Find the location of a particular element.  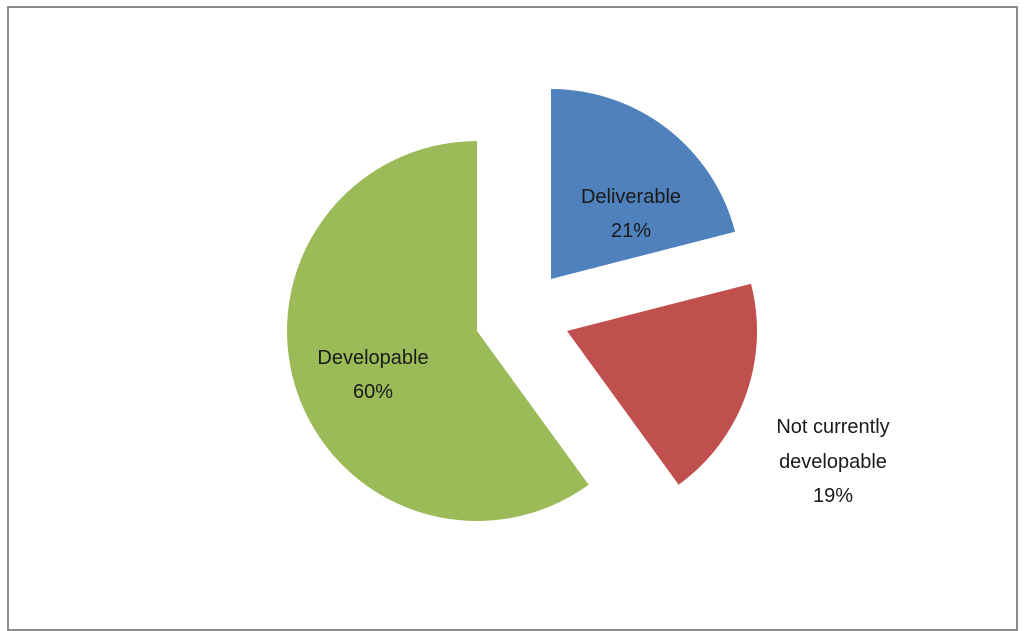

data-label-deliverable-name: Deliverable is located at coordinates (631, 197).